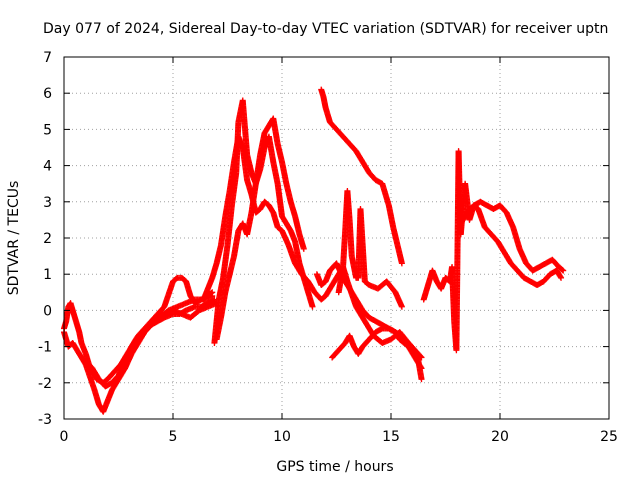  What do you see at coordinates (45, 348) in the screenshot?
I see `y-tick-label: -1` at bounding box center [45, 348].